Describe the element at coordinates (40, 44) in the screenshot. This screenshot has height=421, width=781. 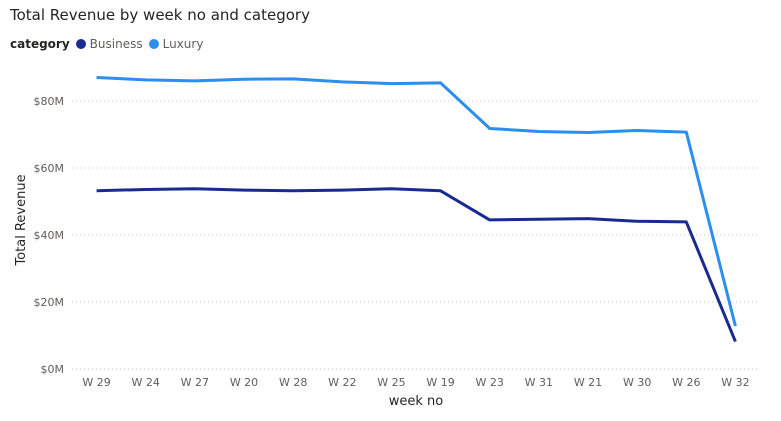
I see `legend-title: category` at that location.